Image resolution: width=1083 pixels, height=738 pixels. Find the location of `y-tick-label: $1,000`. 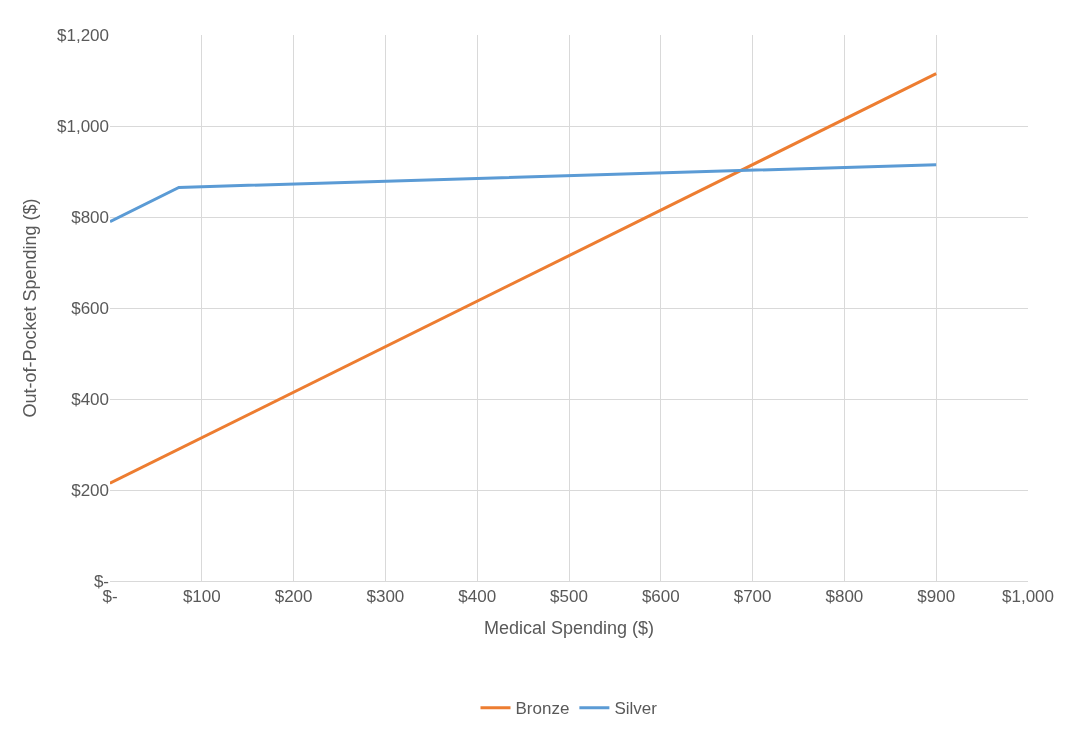

y-tick-label: $1,000 is located at coordinates (83, 126).